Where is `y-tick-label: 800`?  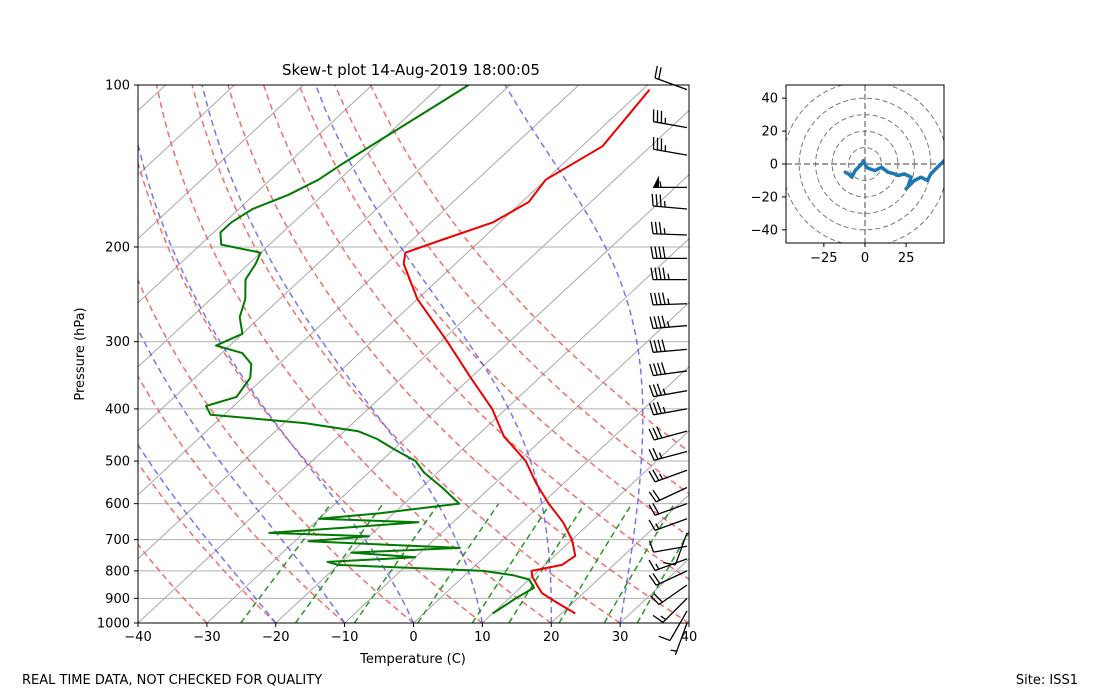 y-tick-label: 800 is located at coordinates (117, 571).